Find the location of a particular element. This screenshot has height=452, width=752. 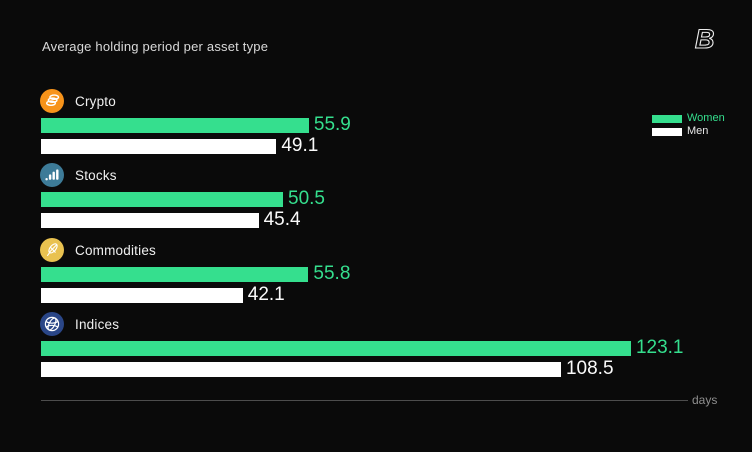

men-bar-row: 42.1 is located at coordinates (364, 294).